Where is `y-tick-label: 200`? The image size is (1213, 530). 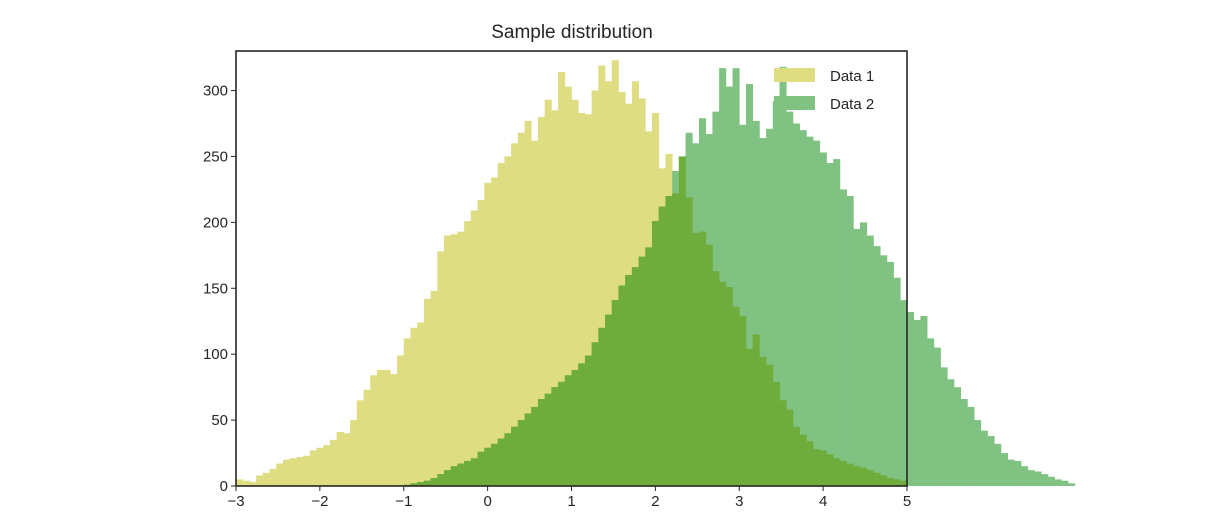
y-tick-label: 200 is located at coordinates (215, 222).